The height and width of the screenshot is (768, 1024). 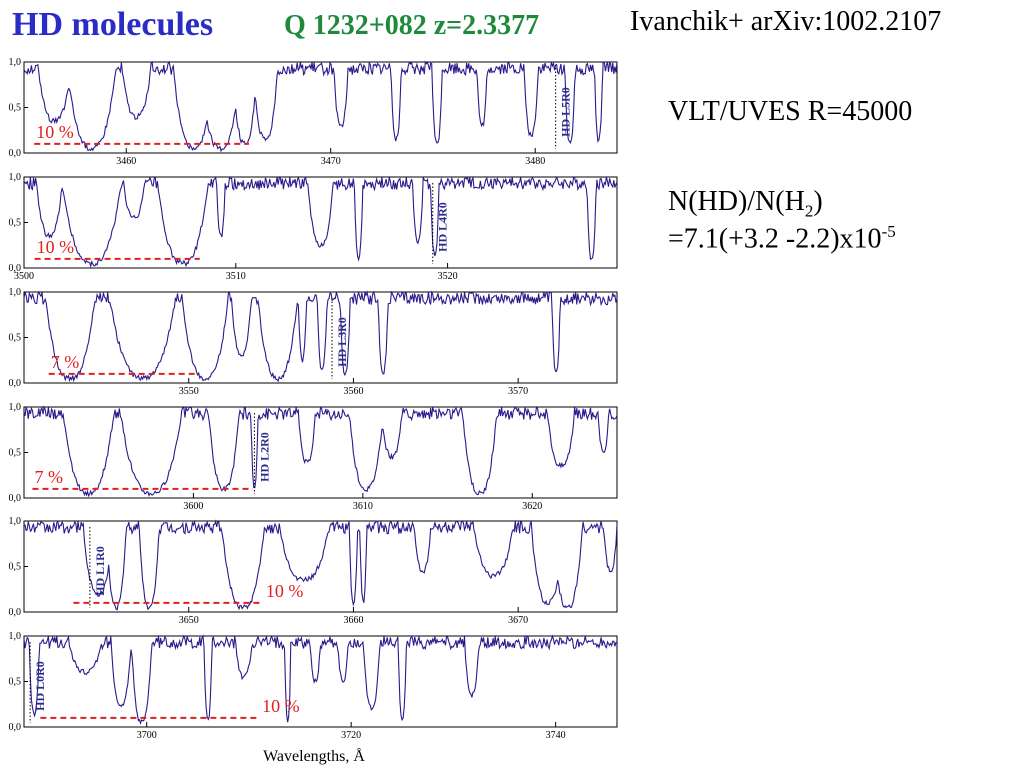 What do you see at coordinates (113, 24) in the screenshot?
I see `slide-title: HD molecules` at bounding box center [113, 24].